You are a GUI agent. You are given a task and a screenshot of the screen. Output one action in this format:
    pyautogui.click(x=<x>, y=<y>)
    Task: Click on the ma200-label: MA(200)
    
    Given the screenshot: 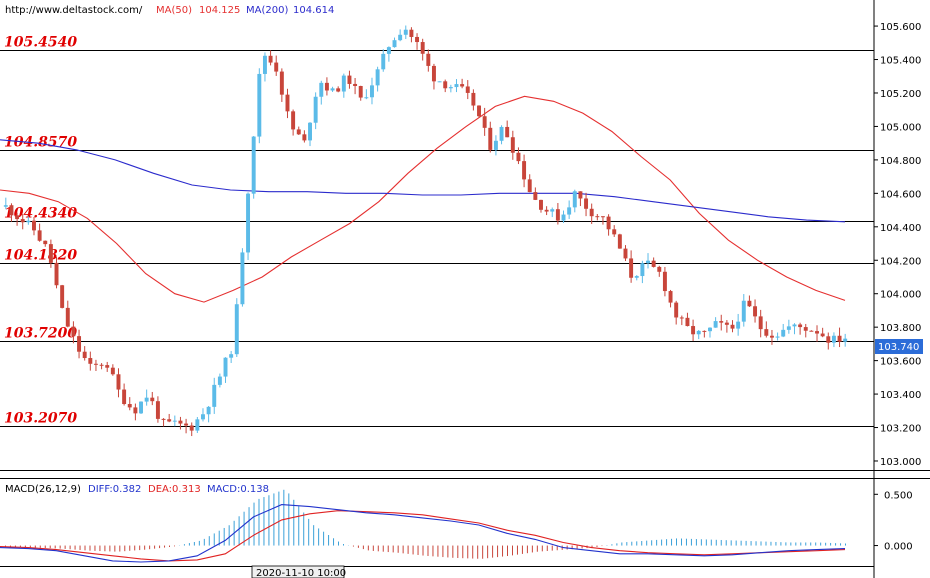 What is the action you would take?
    pyautogui.click(x=267, y=10)
    